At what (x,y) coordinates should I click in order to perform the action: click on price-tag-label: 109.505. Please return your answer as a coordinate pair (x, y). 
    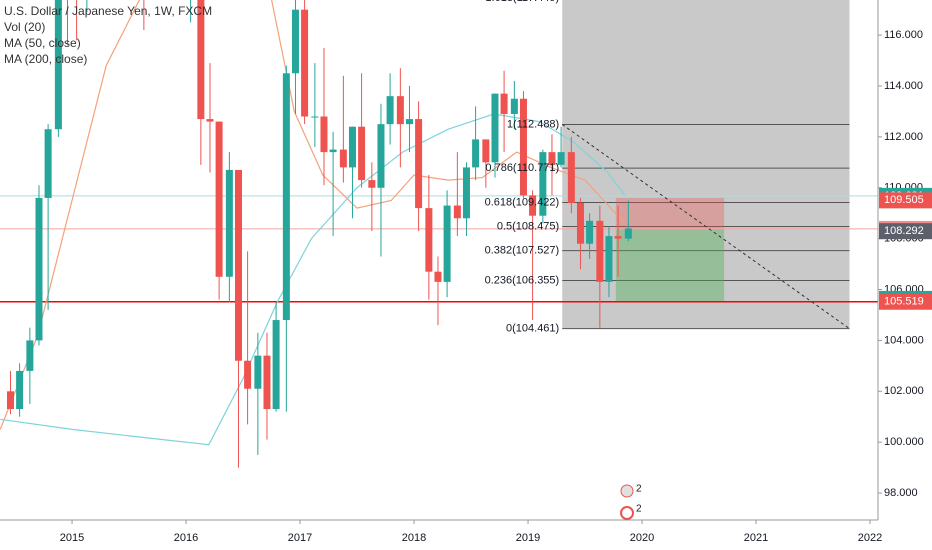
    Looking at the image, I should click on (904, 200).